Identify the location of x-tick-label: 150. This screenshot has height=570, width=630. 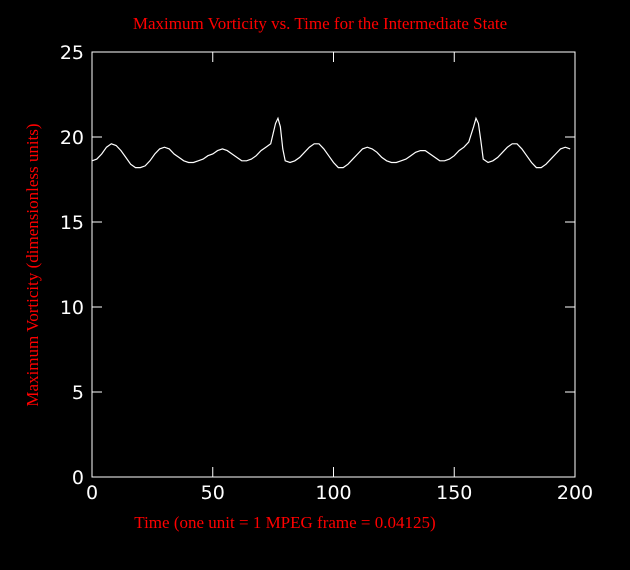
(454, 493).